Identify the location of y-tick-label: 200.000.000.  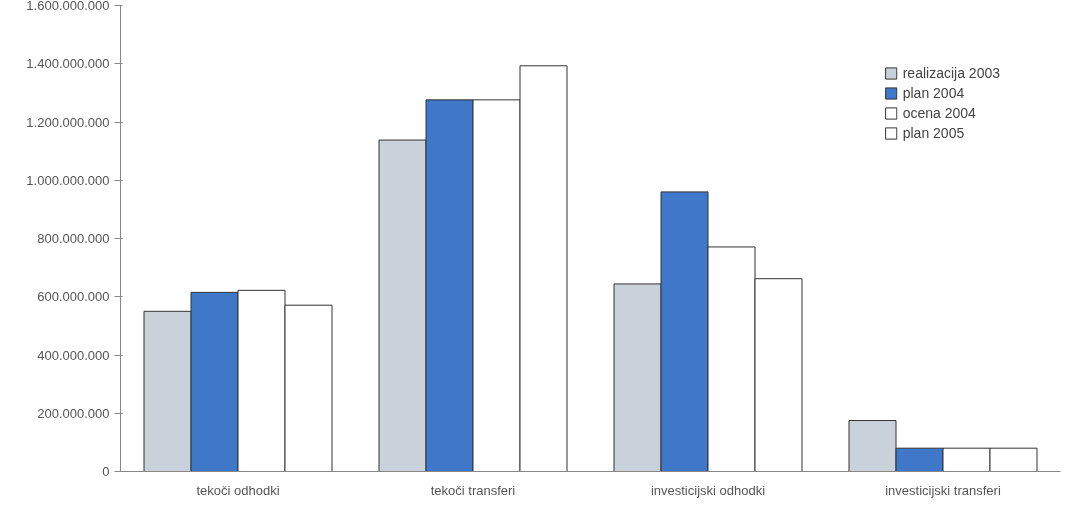
(73, 413).